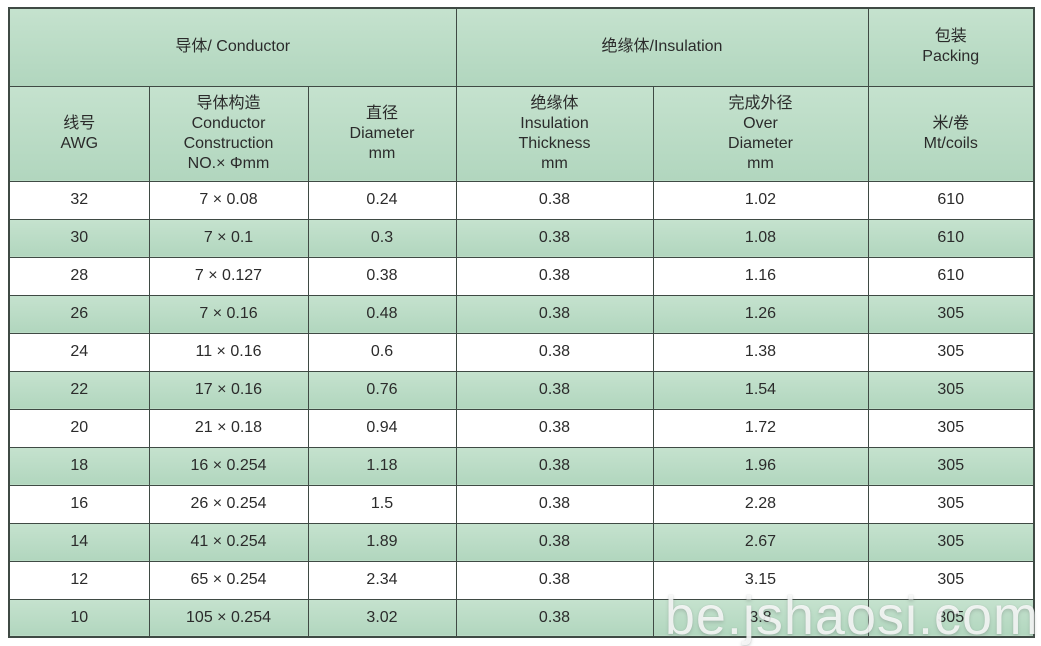 The height and width of the screenshot is (646, 1041). What do you see at coordinates (228, 200) in the screenshot?
I see `cell-conductor-construction: 7 × 0.08` at bounding box center [228, 200].